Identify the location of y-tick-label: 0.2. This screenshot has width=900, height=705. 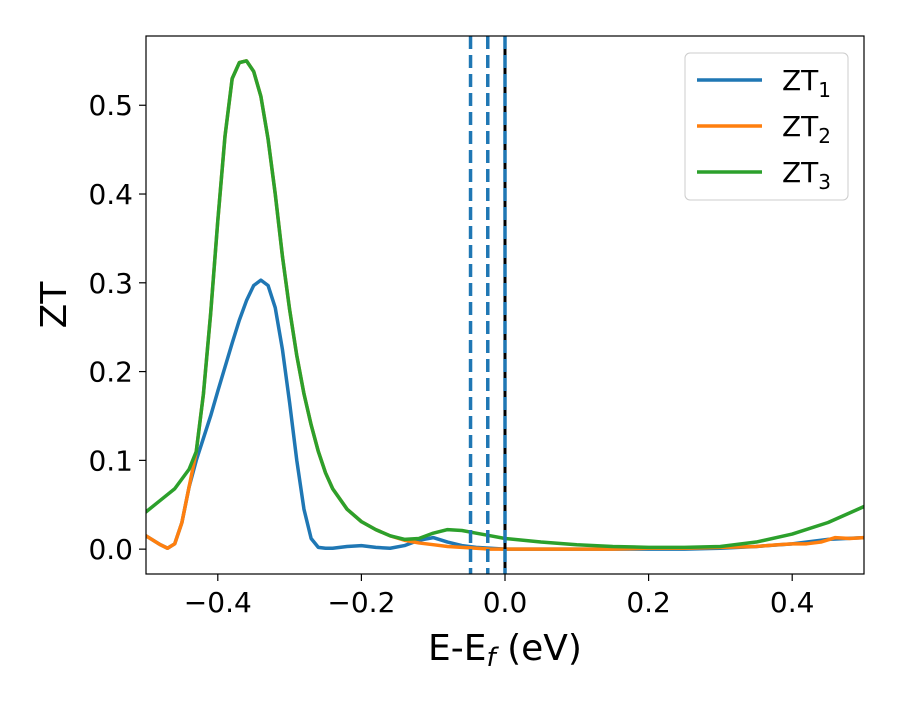
(110, 372).